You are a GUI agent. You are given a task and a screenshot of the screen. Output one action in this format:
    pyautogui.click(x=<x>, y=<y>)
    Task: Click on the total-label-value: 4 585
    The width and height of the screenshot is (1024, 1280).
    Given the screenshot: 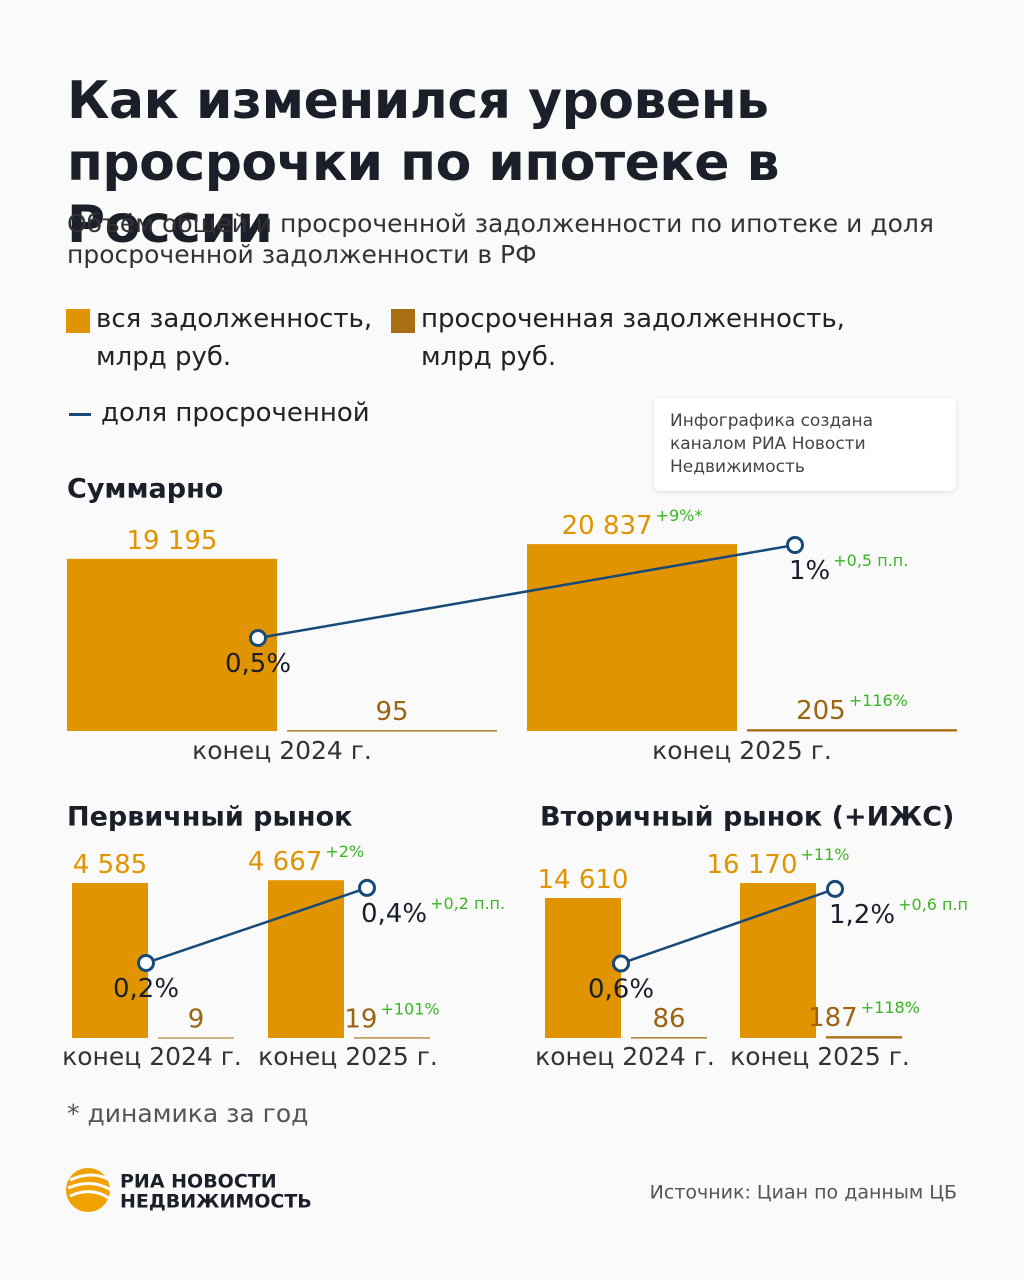 What is the action you would take?
    pyautogui.click(x=110, y=864)
    